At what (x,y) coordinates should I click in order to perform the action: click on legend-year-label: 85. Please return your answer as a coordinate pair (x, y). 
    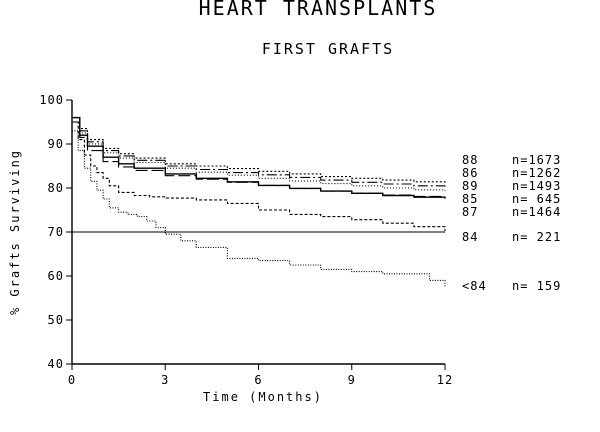
    Looking at the image, I should click on (470, 199).